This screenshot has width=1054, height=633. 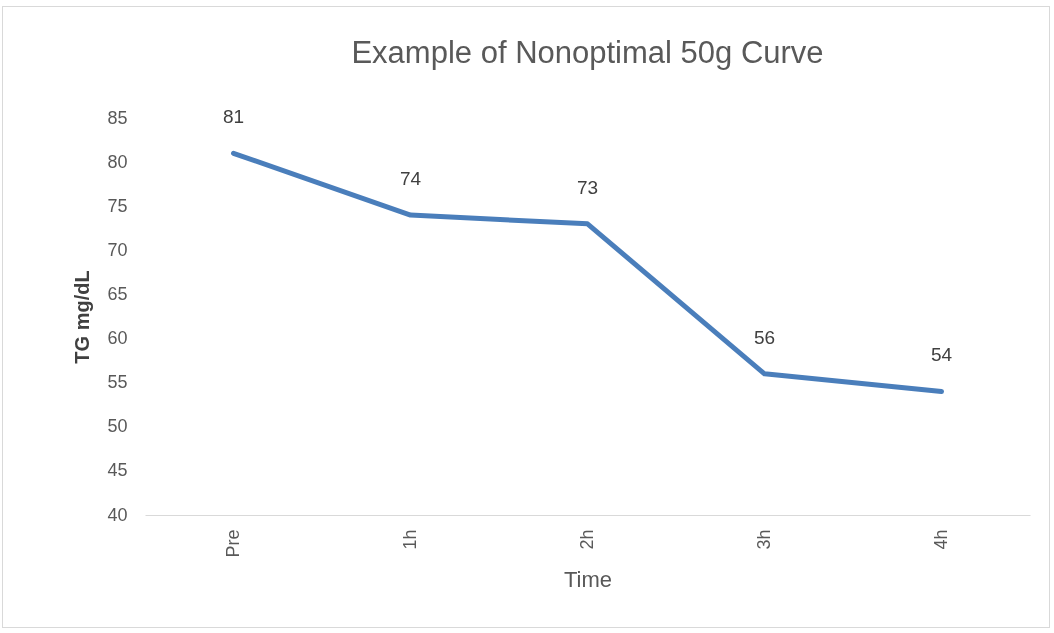 I want to click on x-tick-label: Pre, so click(x=233, y=543).